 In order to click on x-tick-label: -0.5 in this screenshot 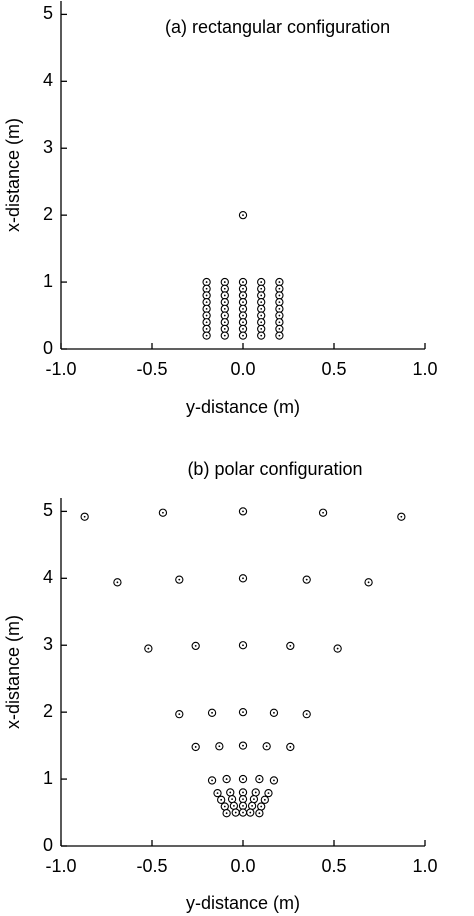, I will do `click(151, 866)`.